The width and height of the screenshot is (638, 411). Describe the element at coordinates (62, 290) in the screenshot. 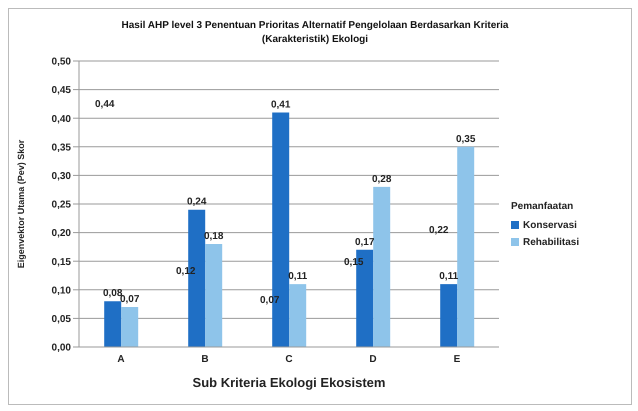

I see `y-tick-label: 0,10` at that location.